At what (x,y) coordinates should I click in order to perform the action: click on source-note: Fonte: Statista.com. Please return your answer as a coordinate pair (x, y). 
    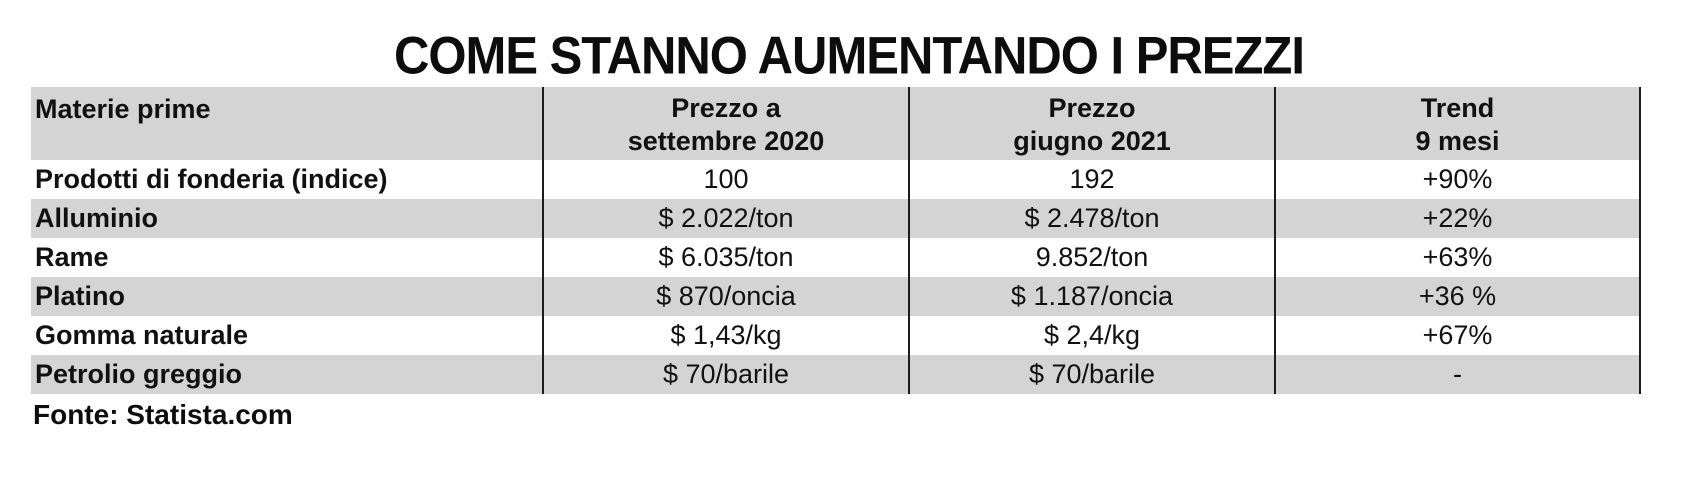
    Looking at the image, I should click on (163, 414).